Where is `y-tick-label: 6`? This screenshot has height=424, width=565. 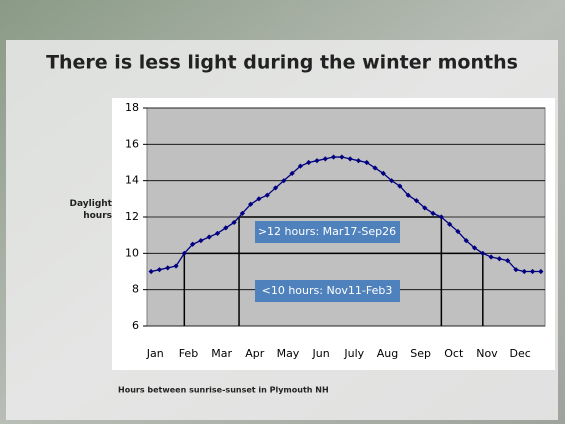
y-tick-label: 6 is located at coordinates (135, 325).